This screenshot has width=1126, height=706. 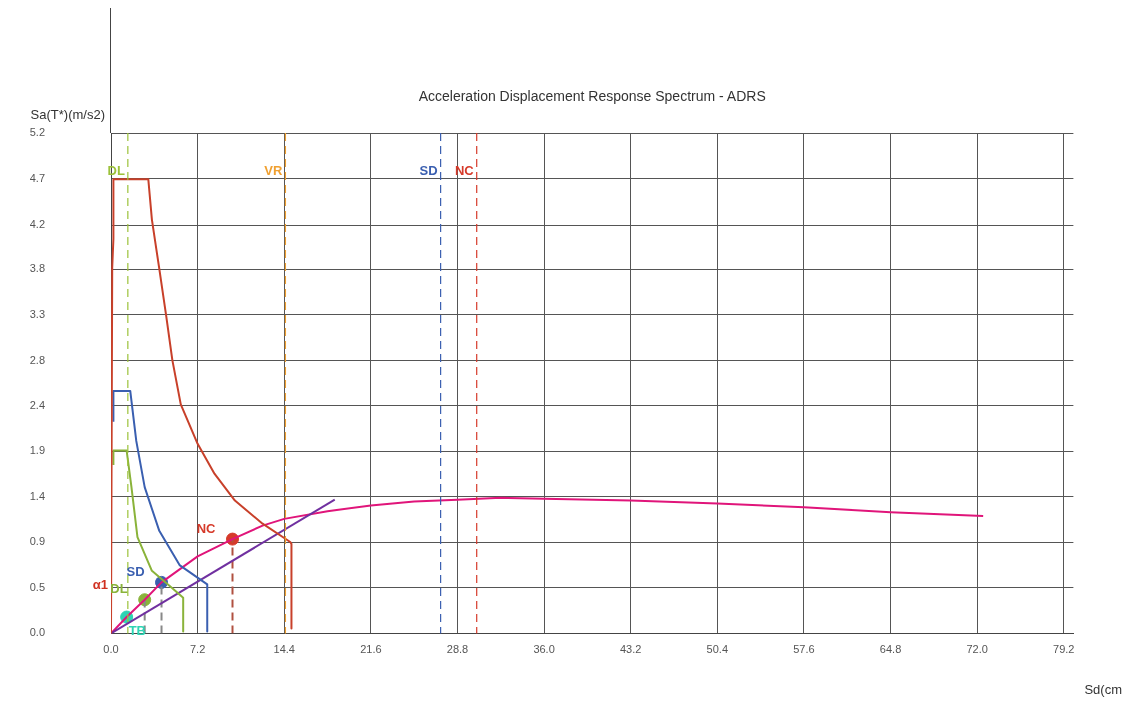 What do you see at coordinates (284, 649) in the screenshot?
I see `x-tick-label: 14.4` at bounding box center [284, 649].